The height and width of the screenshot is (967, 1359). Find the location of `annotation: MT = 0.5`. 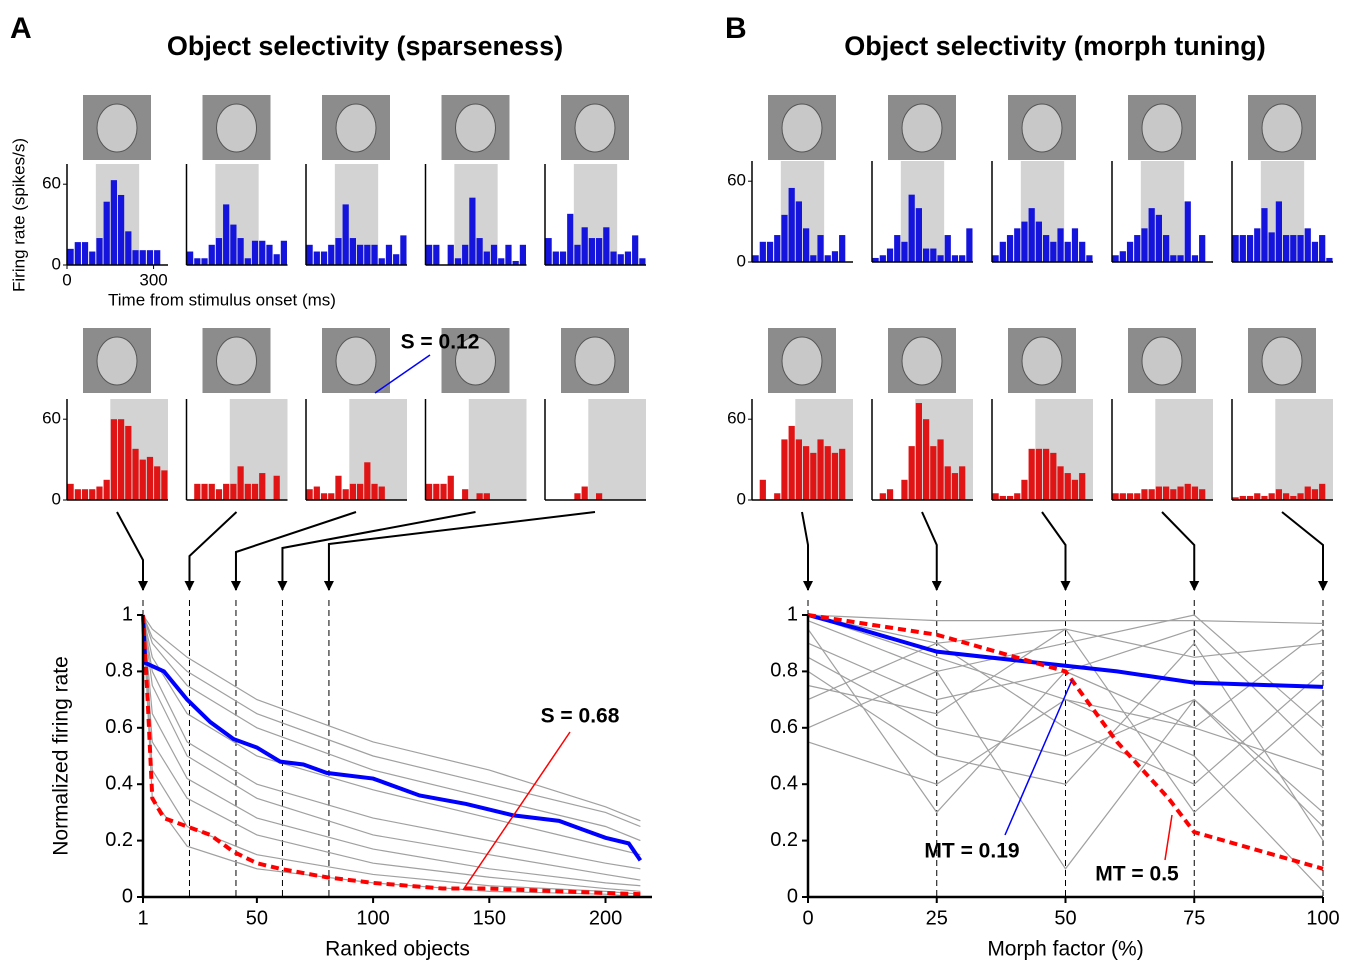

annotation: MT = 0.5 is located at coordinates (1137, 874).